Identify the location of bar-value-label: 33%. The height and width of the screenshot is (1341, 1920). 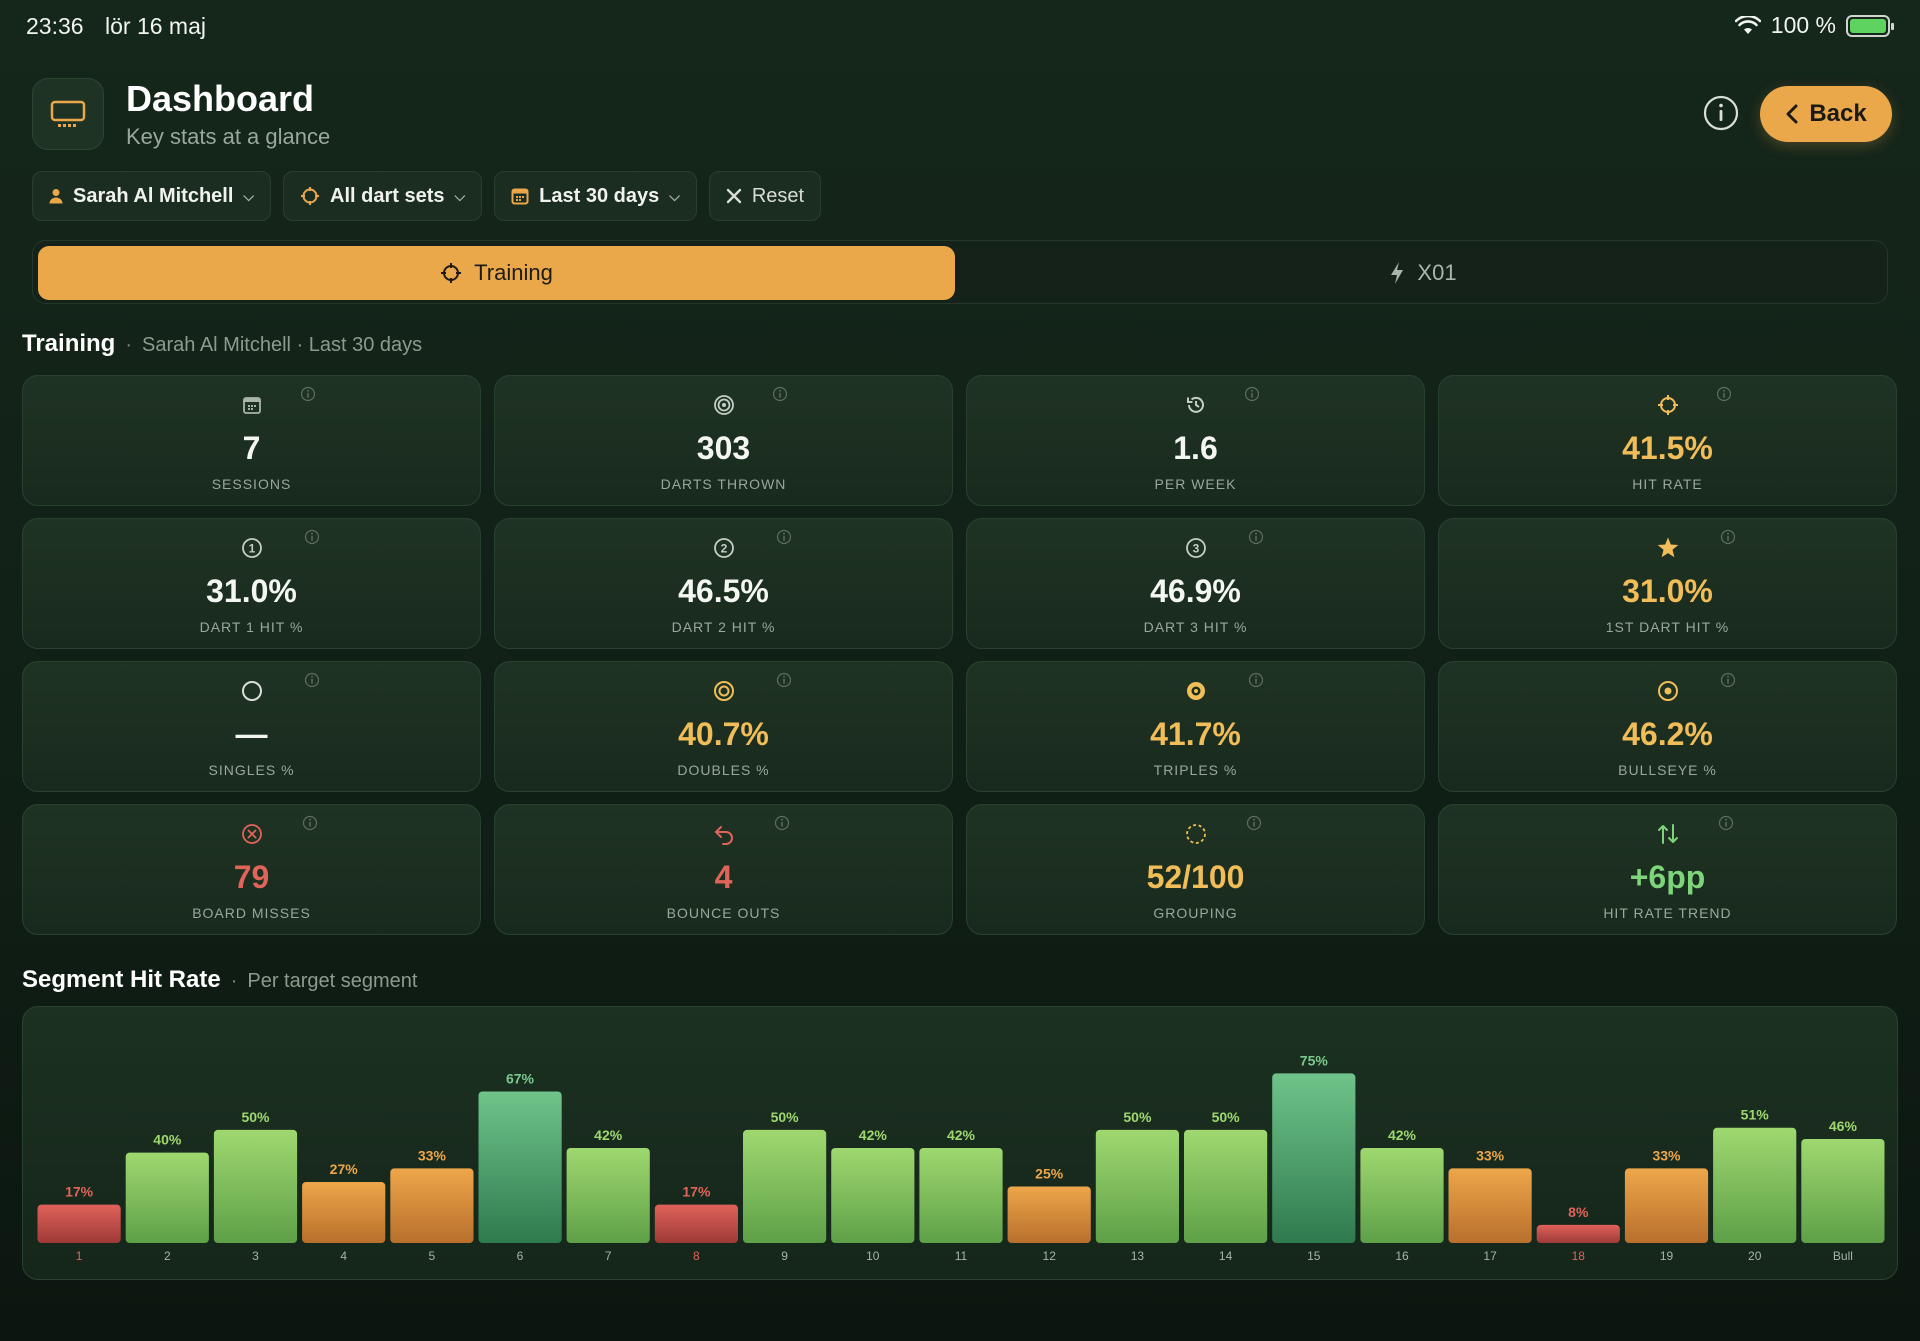
(432, 1155).